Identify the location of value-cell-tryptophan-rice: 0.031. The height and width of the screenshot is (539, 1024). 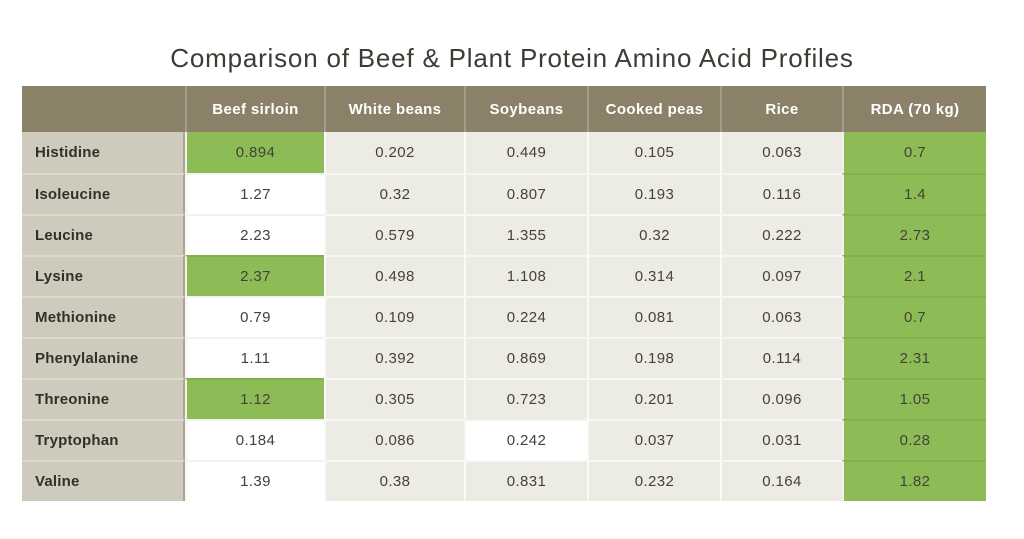
(781, 439).